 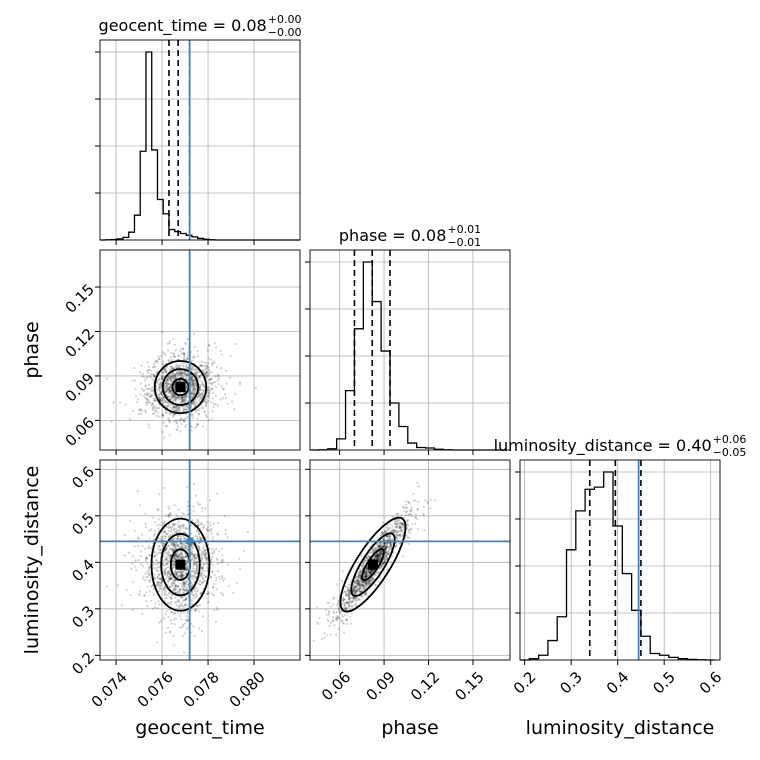 What do you see at coordinates (80, 298) in the screenshot?
I see `y-tick-label: 0.15` at bounding box center [80, 298].